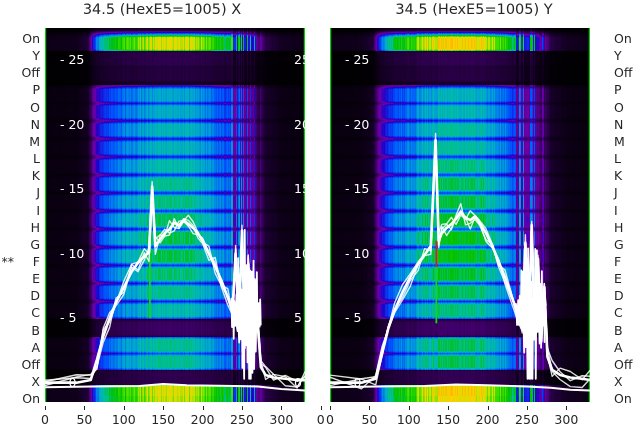  What do you see at coordinates (84, 419) in the screenshot?
I see `xtick-left-label-50: 50` at bounding box center [84, 419].